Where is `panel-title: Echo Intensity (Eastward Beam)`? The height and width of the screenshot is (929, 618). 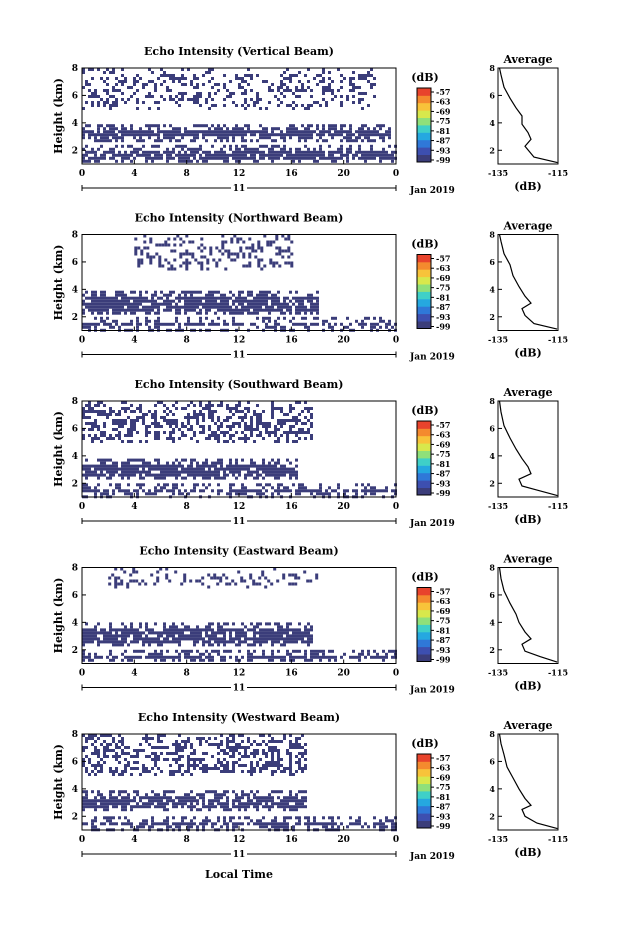 panel-title: Echo Intensity (Eastward Beam) is located at coordinates (238, 551).